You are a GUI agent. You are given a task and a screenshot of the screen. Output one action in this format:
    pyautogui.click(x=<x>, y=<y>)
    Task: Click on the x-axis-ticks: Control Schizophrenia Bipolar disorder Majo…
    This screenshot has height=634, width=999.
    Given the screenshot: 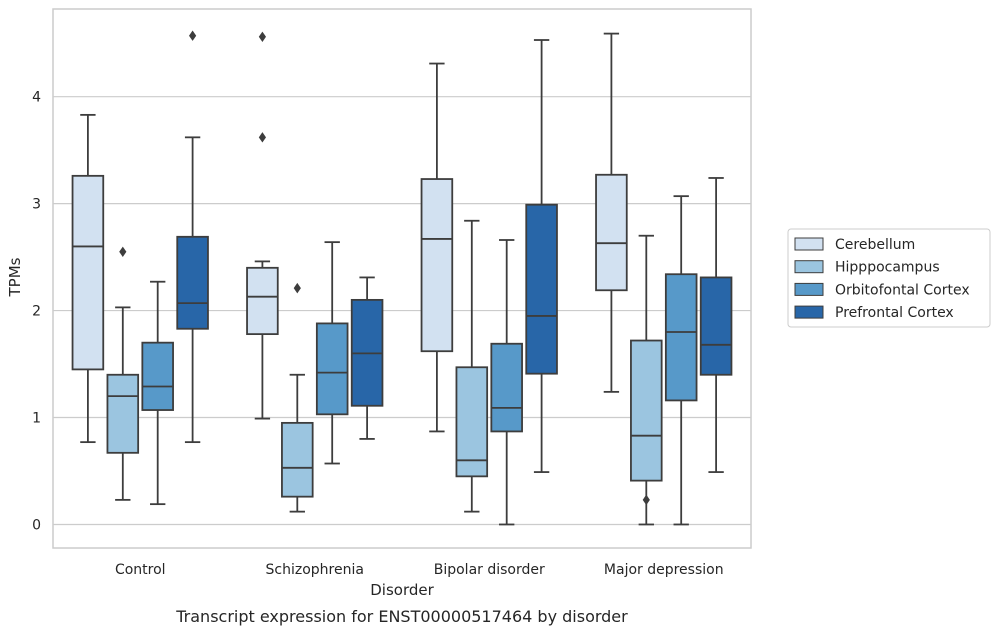 What is the action you would take?
    pyautogui.click(x=419, y=570)
    